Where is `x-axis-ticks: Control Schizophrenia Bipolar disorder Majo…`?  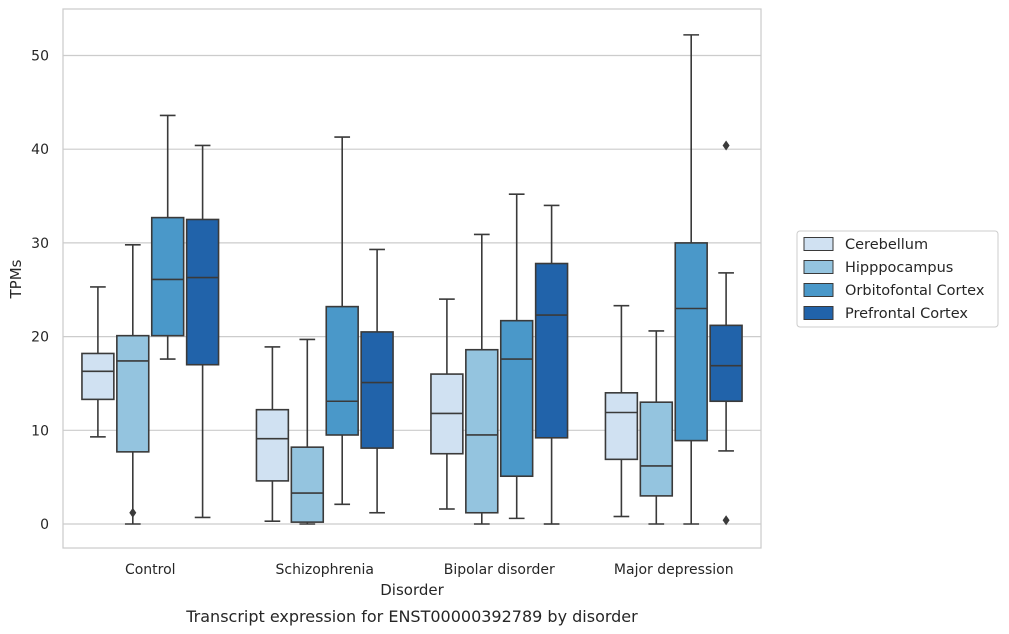 x-axis-ticks: Control Schizophrenia Bipolar disorder Majo… is located at coordinates (429, 570).